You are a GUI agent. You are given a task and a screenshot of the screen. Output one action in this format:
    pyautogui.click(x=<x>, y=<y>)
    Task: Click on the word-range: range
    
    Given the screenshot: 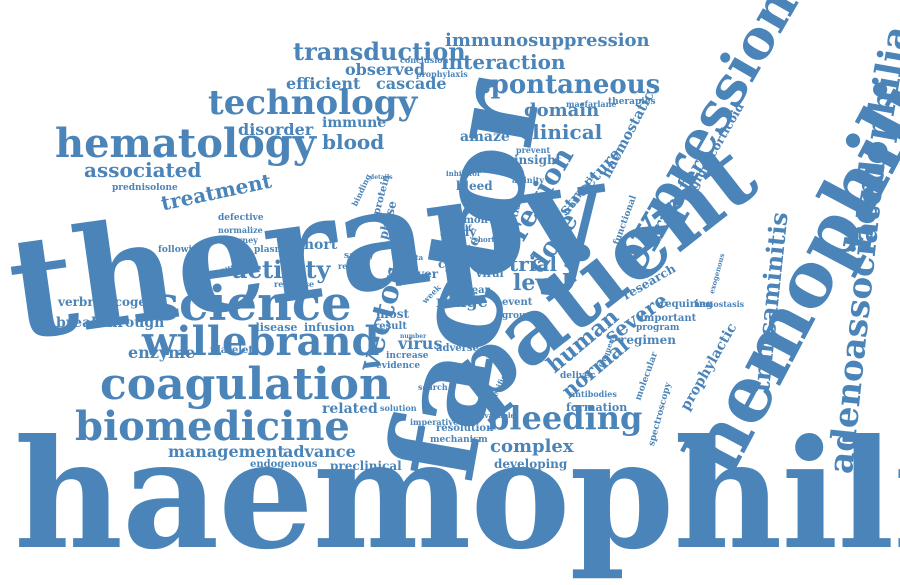 What is the action you would take?
    pyautogui.click(x=462, y=301)
    